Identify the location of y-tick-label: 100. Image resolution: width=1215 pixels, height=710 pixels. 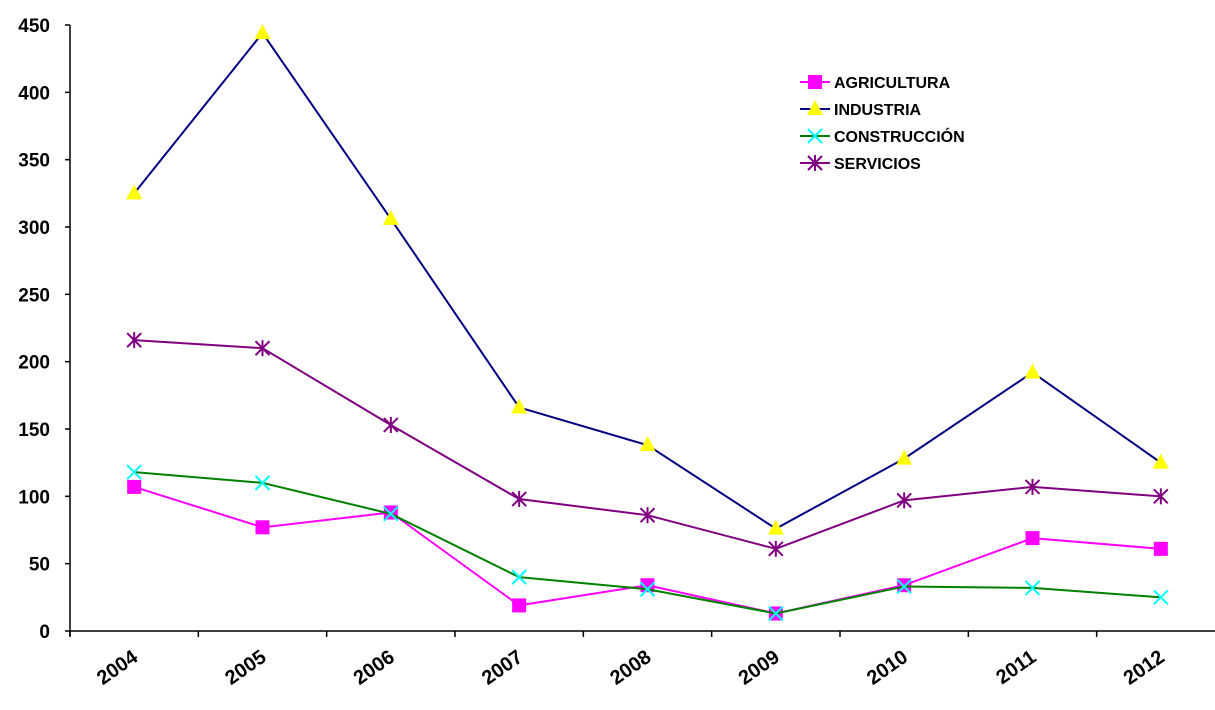
(34, 497).